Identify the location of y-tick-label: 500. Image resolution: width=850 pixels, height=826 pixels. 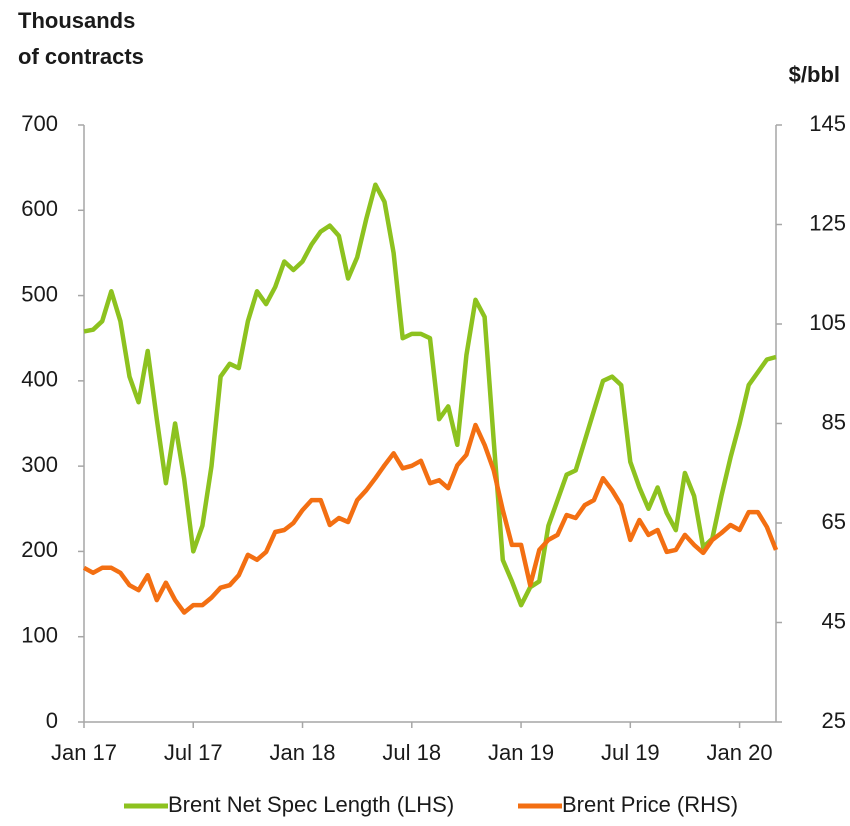
(39, 293).